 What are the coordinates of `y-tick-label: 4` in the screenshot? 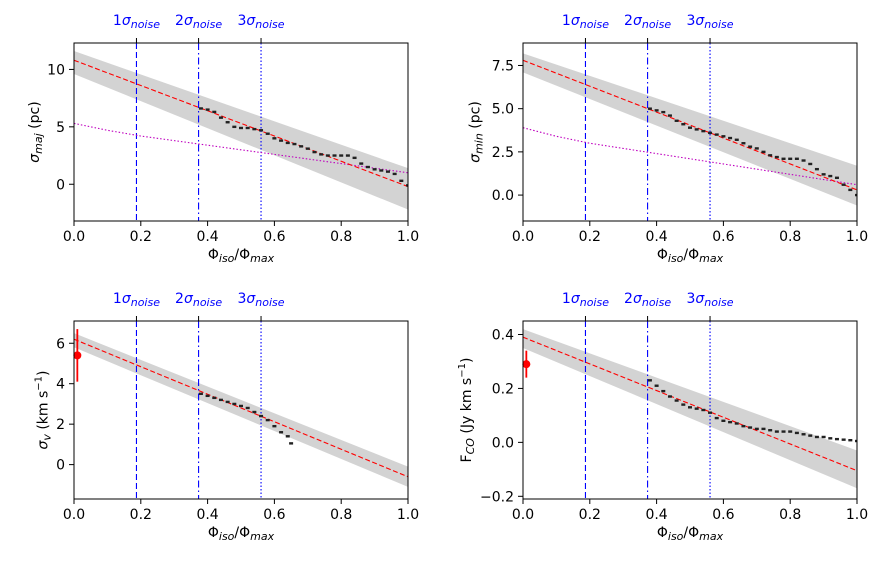 It's located at (60, 385).